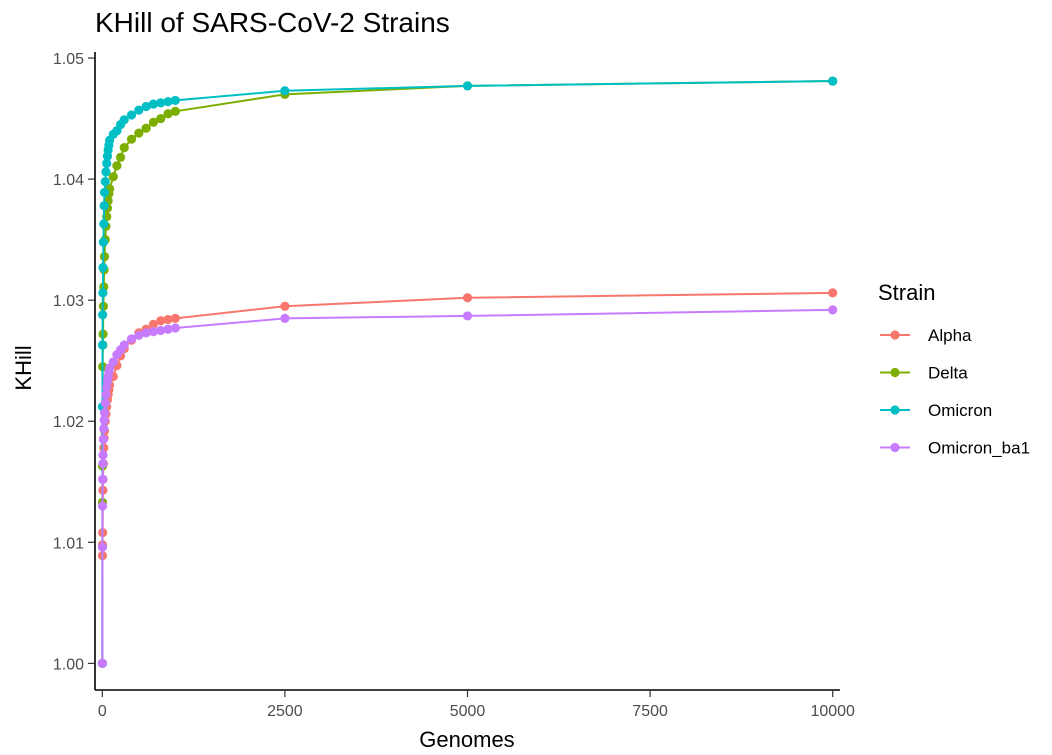  I want to click on legend-label: Delta, so click(948, 373).